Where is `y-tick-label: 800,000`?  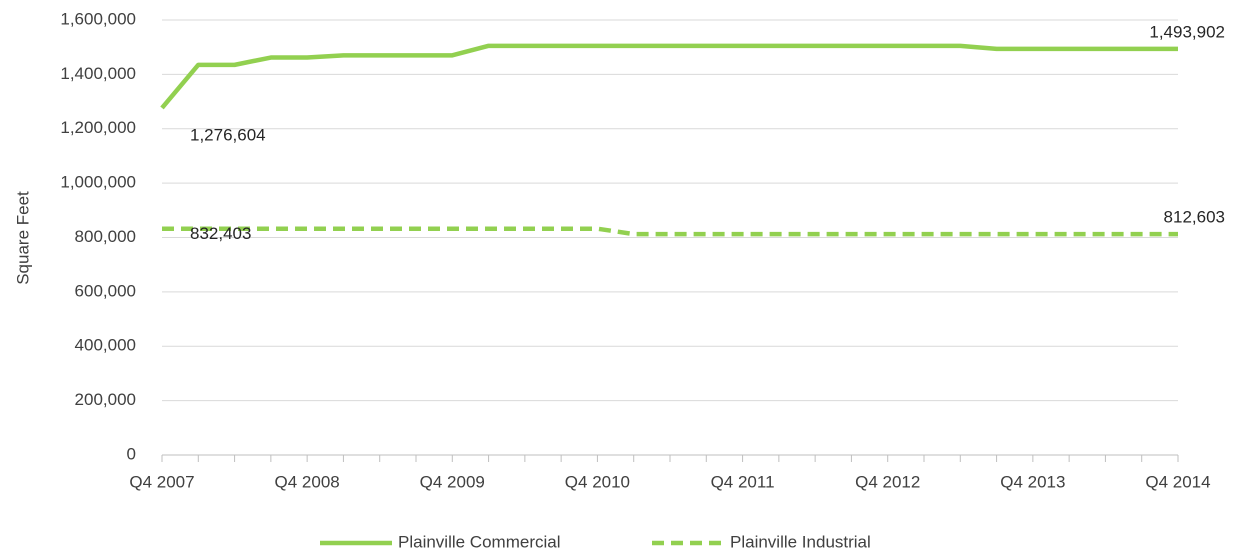 y-tick-label: 800,000 is located at coordinates (105, 236).